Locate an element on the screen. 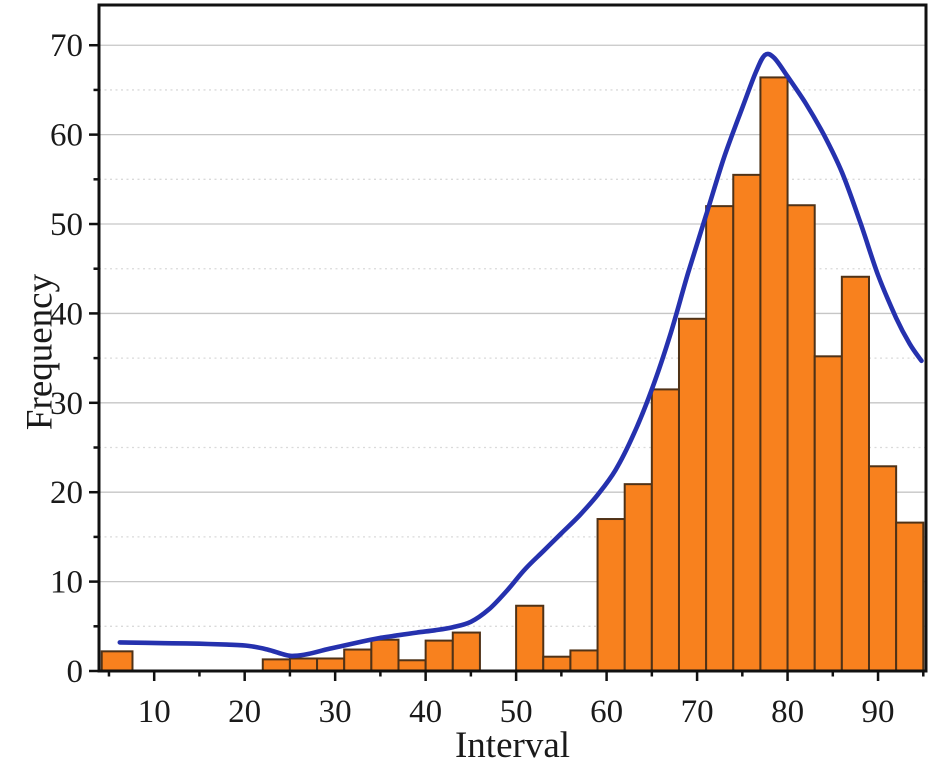  y-tick-label: 30 is located at coordinates (66, 404).